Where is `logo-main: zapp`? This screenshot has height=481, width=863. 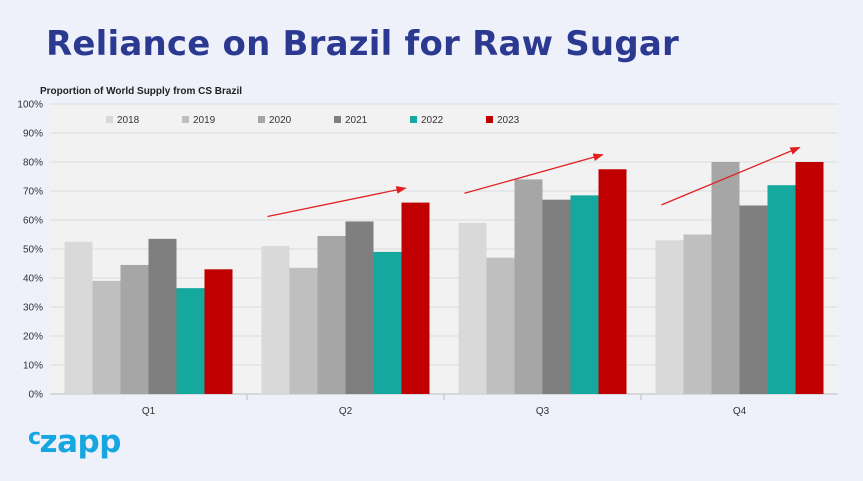
logo-main: zapp is located at coordinates (80, 442).